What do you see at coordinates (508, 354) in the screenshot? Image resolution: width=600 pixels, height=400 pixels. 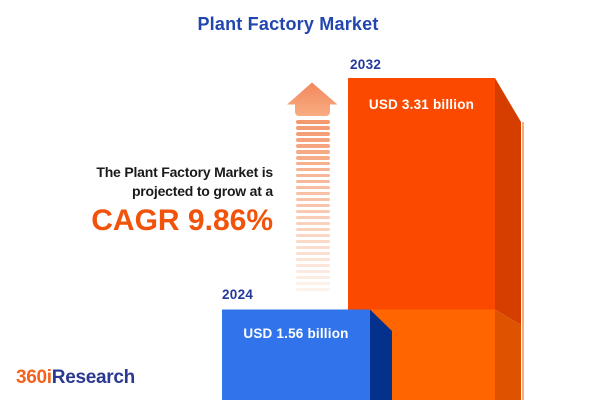 I see `bar-2032-side-lower` at bounding box center [508, 354].